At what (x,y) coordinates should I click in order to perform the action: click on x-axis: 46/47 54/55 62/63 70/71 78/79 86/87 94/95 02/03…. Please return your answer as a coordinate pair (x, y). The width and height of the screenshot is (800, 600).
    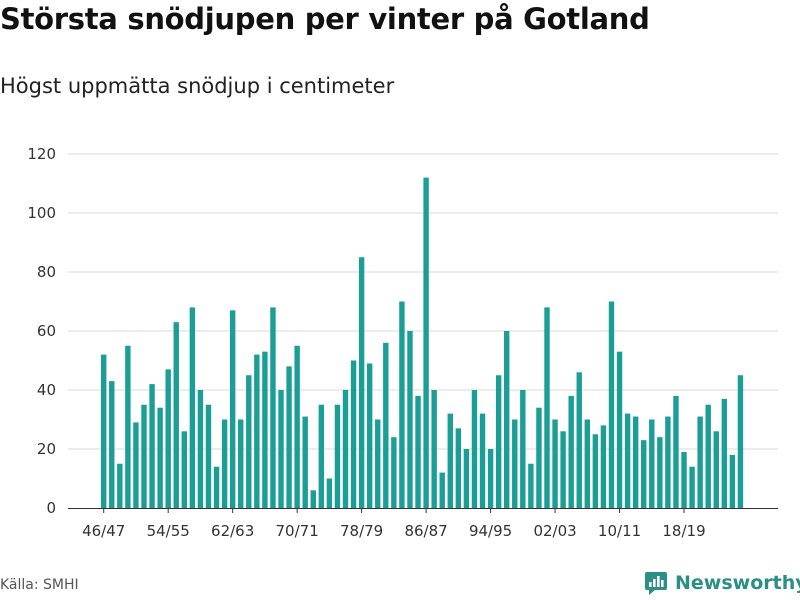
    Looking at the image, I should click on (423, 524).